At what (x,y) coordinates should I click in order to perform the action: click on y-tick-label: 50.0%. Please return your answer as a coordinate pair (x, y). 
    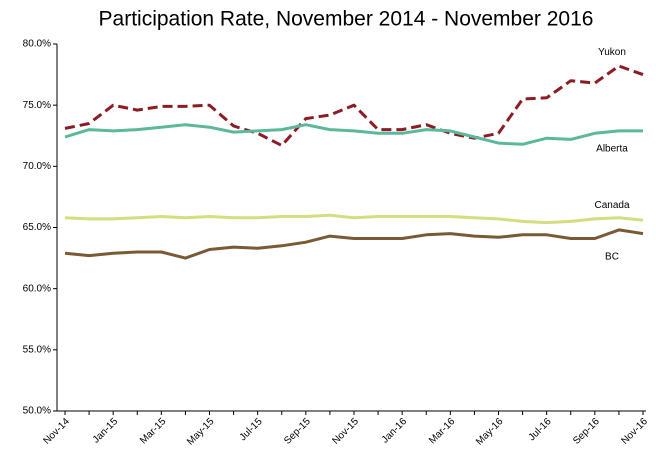
    Looking at the image, I should click on (37, 411).